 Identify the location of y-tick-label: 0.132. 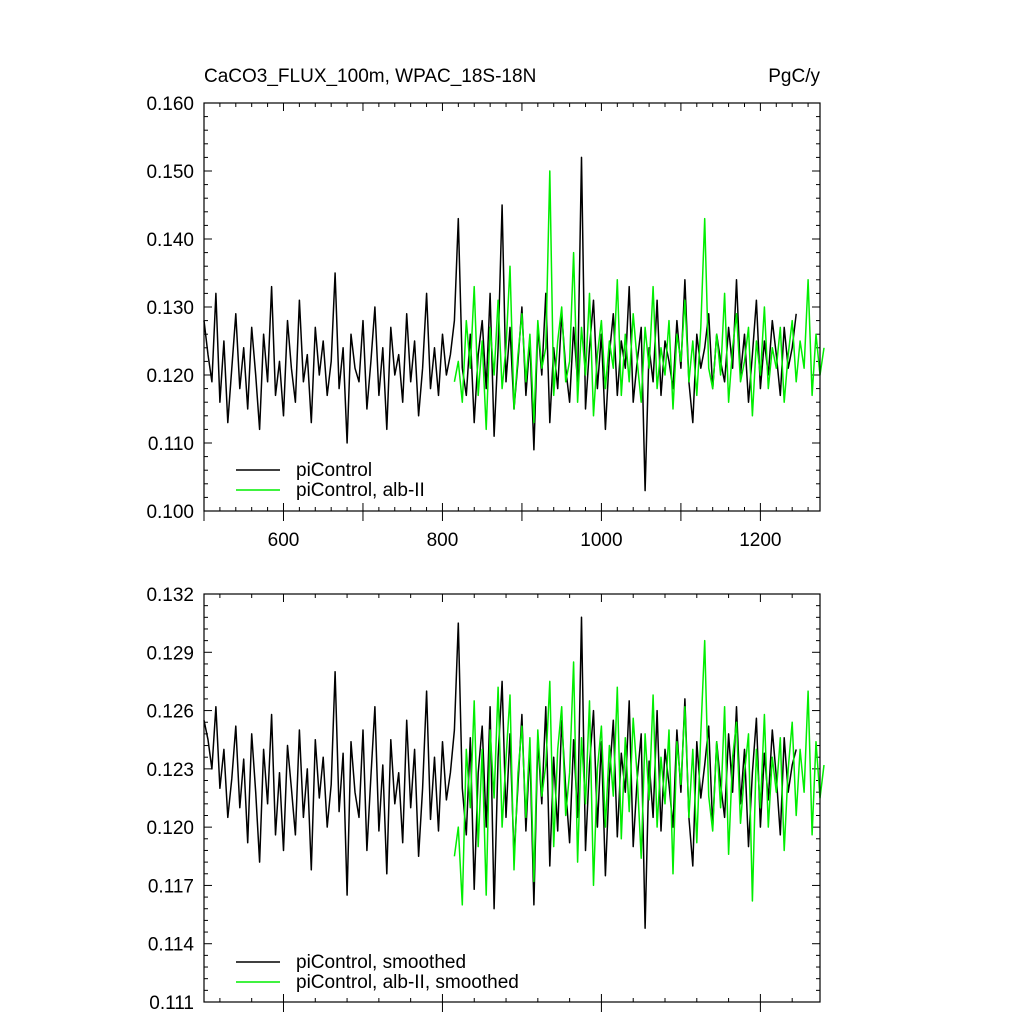
(170, 595).